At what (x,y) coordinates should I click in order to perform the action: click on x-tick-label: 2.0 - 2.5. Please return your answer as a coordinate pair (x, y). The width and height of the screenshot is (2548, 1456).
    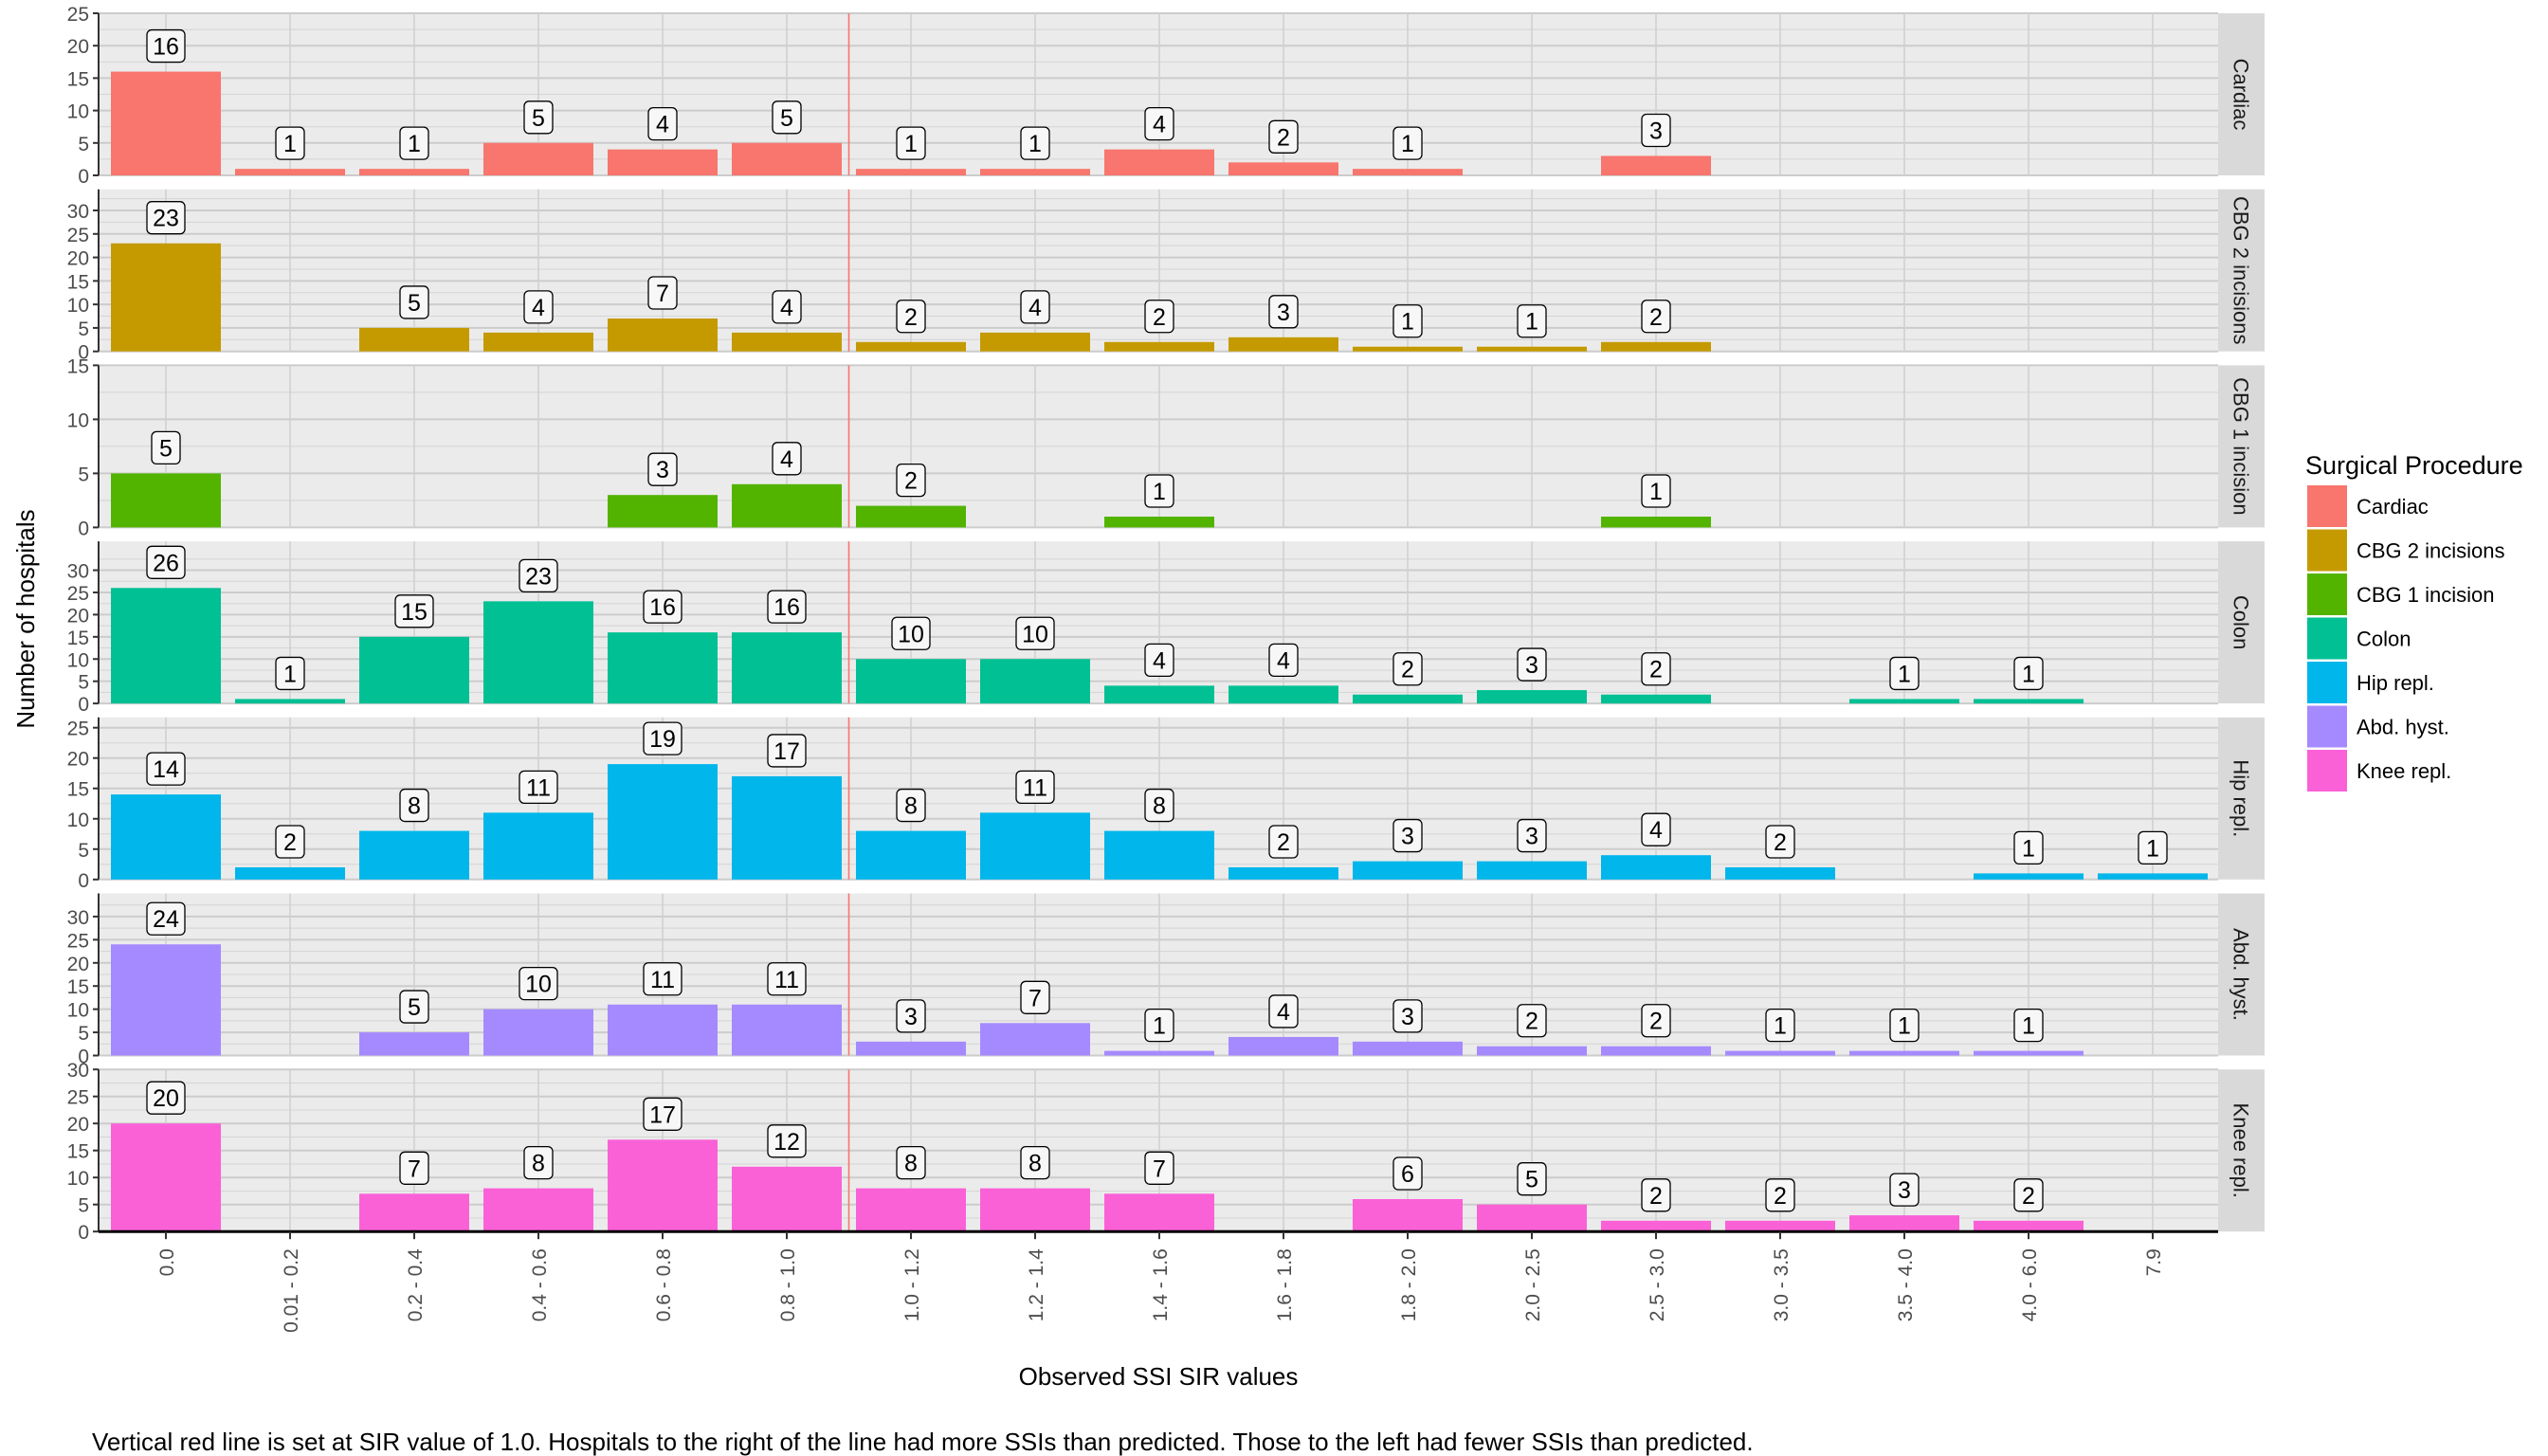
    Looking at the image, I should click on (1533, 1284).